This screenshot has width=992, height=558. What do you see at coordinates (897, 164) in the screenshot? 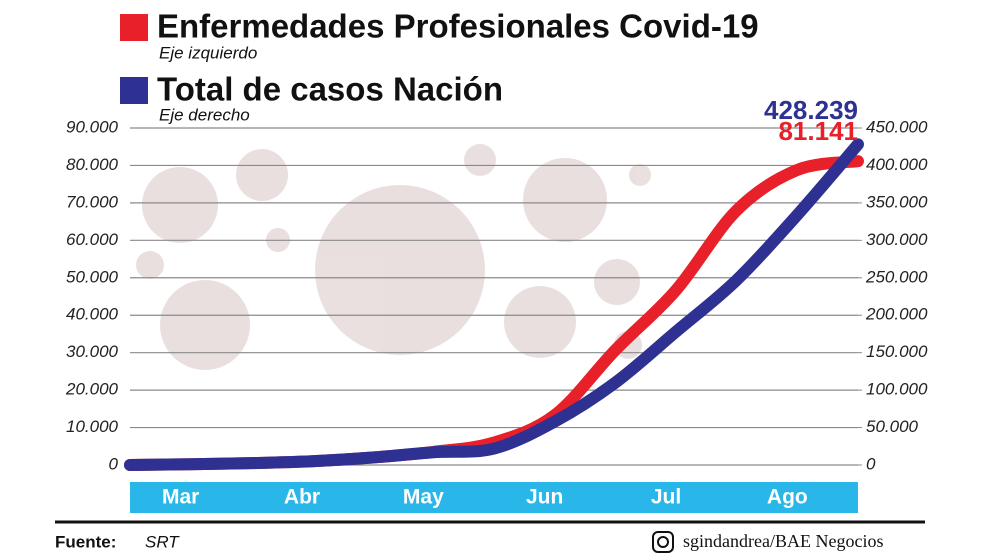
I see `y2-tick-label: 400.000` at bounding box center [897, 164].